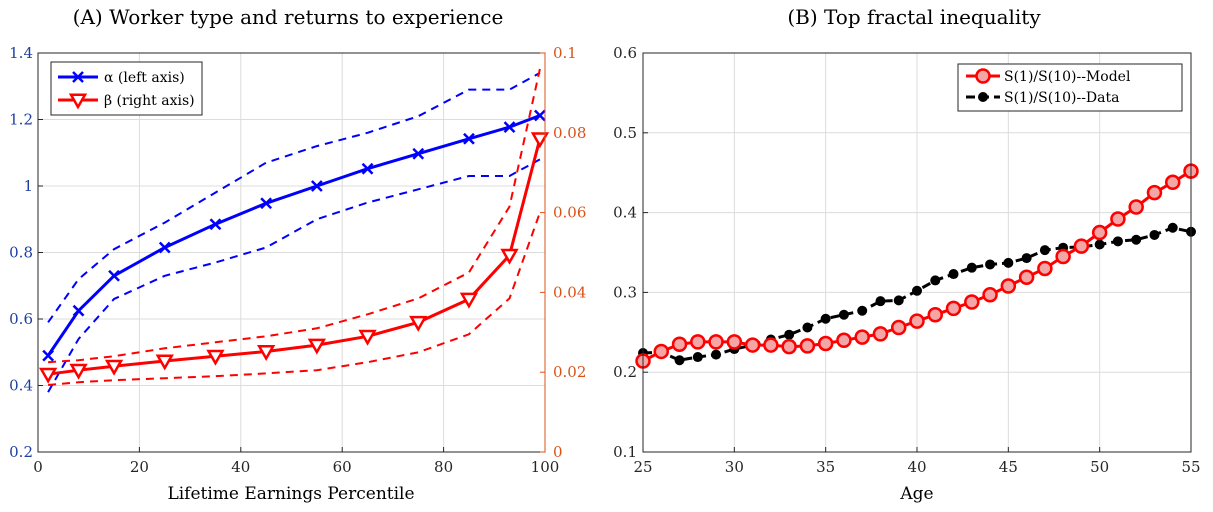  What do you see at coordinates (625, 213) in the screenshot?
I see `y-tick-label: 0.4` at bounding box center [625, 213].